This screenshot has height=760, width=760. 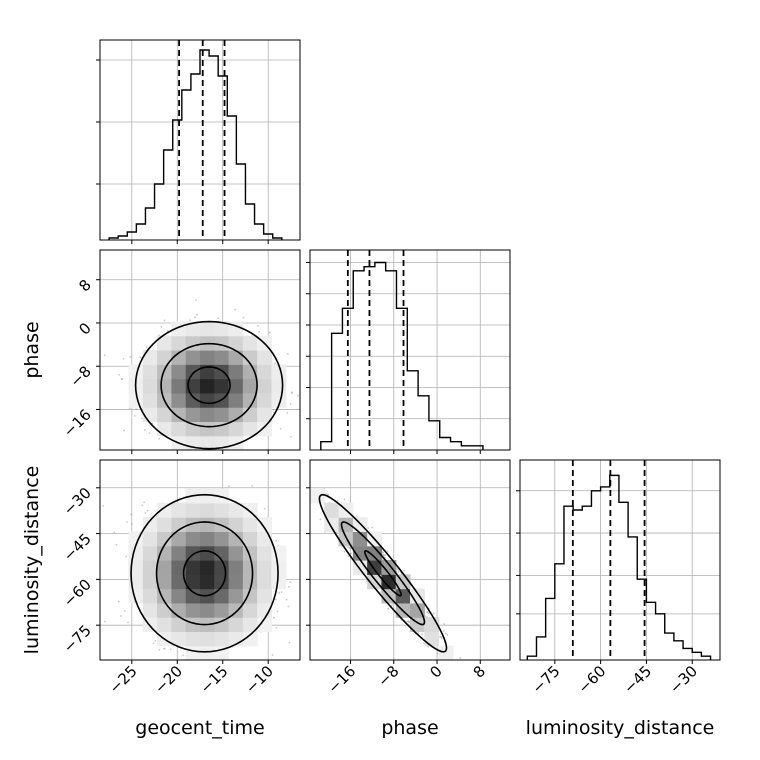 I want to click on histogram-phase, so click(x=408, y=351).